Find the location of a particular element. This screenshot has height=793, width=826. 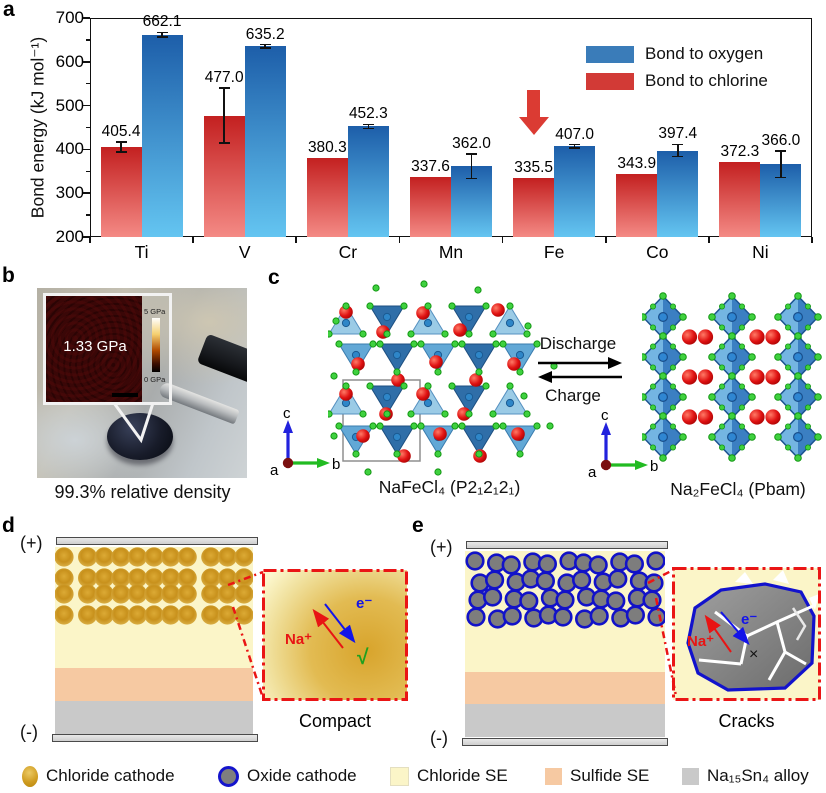

electron-label-e: e⁻ is located at coordinates (749, 619).